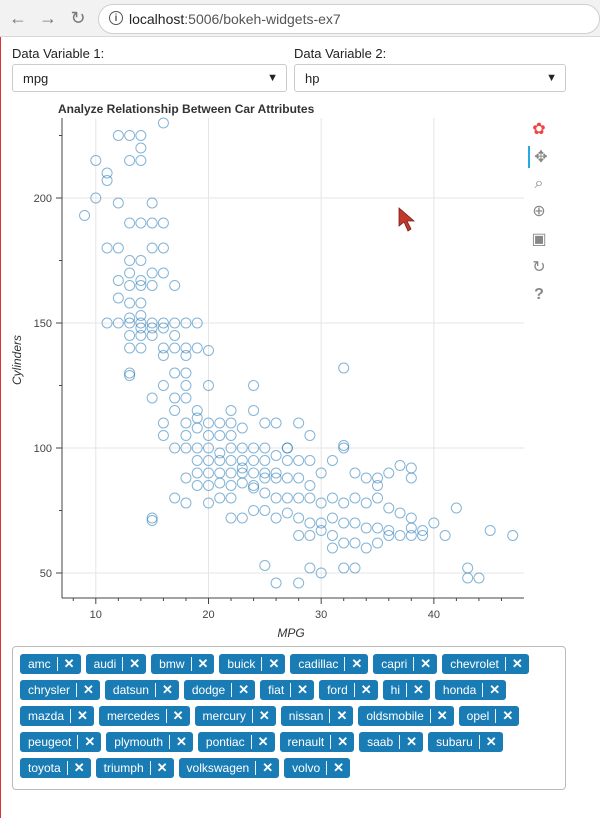 The height and width of the screenshot is (818, 600). What do you see at coordinates (539, 294) in the screenshot?
I see `help-tool-icon: ?` at bounding box center [539, 294].